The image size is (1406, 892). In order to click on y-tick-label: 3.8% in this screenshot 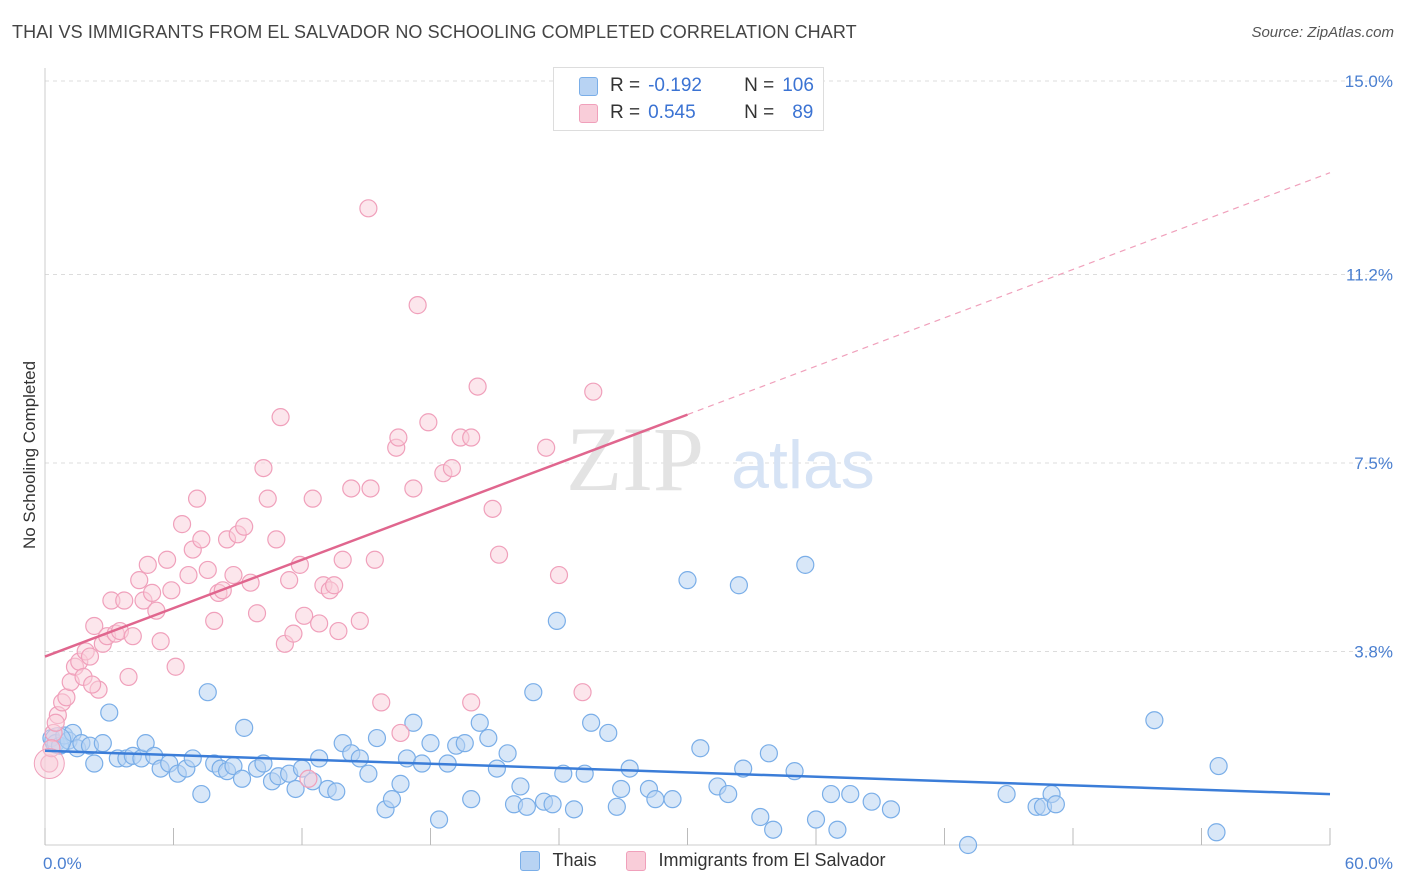, I will do `click(1373, 651)`.